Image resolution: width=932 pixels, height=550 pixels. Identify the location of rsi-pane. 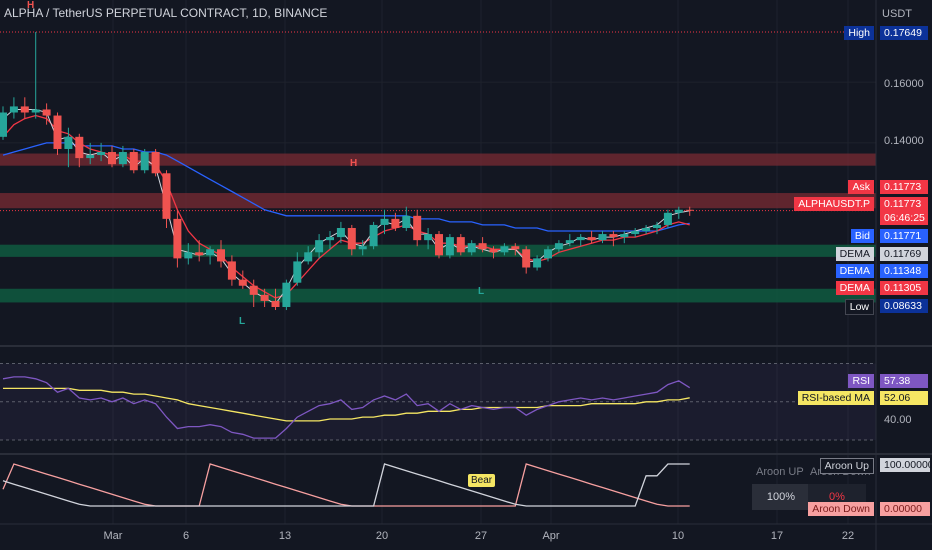
(438, 402).